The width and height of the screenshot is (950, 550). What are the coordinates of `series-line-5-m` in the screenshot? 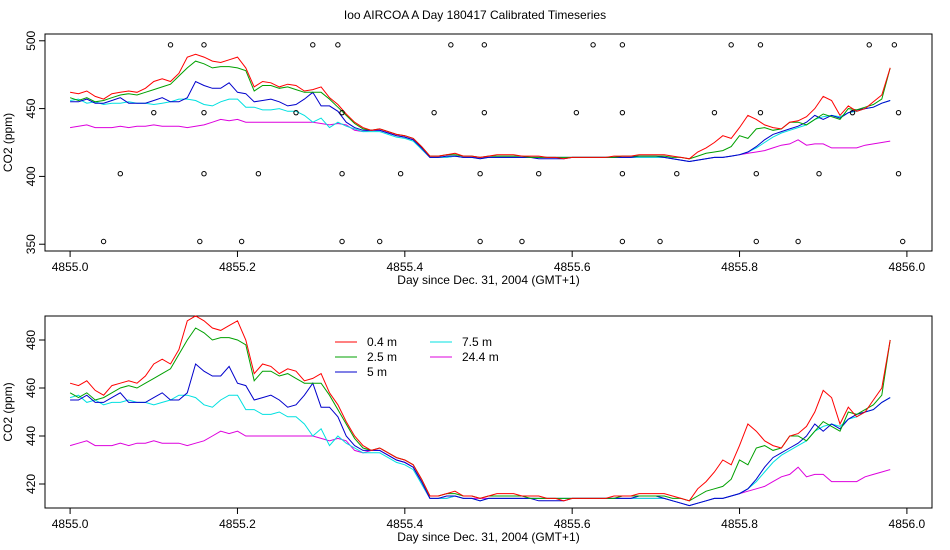 It's located at (480, 121).